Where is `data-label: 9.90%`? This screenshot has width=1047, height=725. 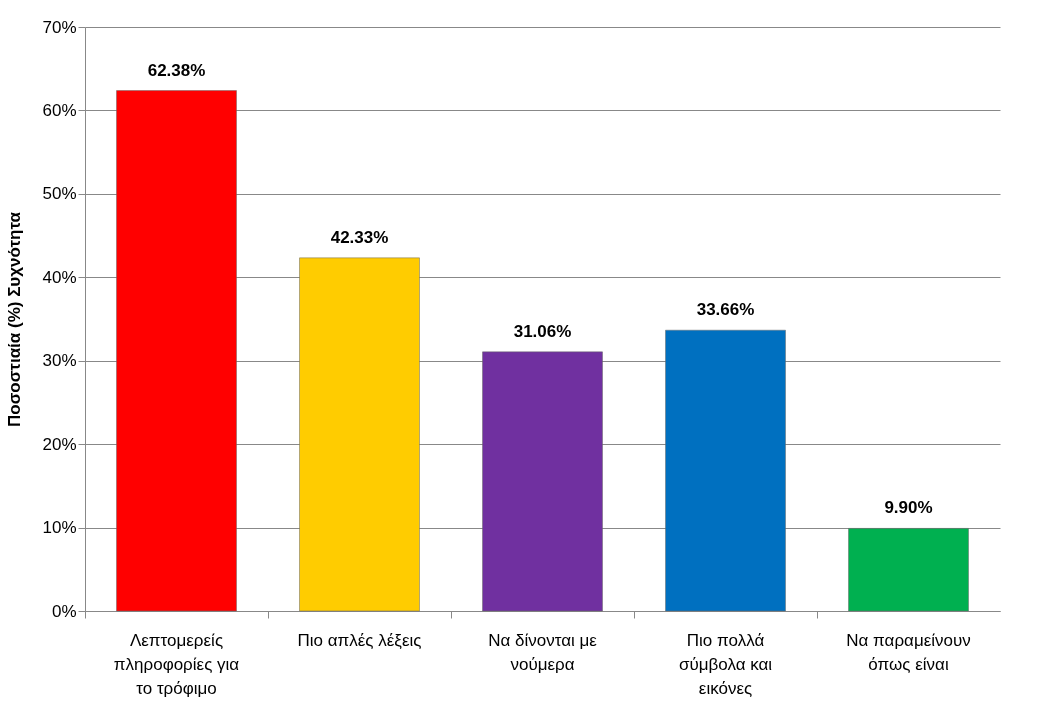
data-label: 9.90% is located at coordinates (908, 508).